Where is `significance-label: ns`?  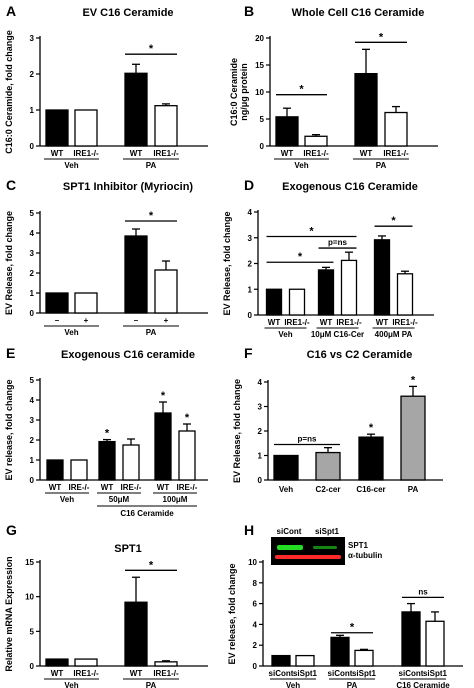 significance-label: ns is located at coordinates (423, 591).